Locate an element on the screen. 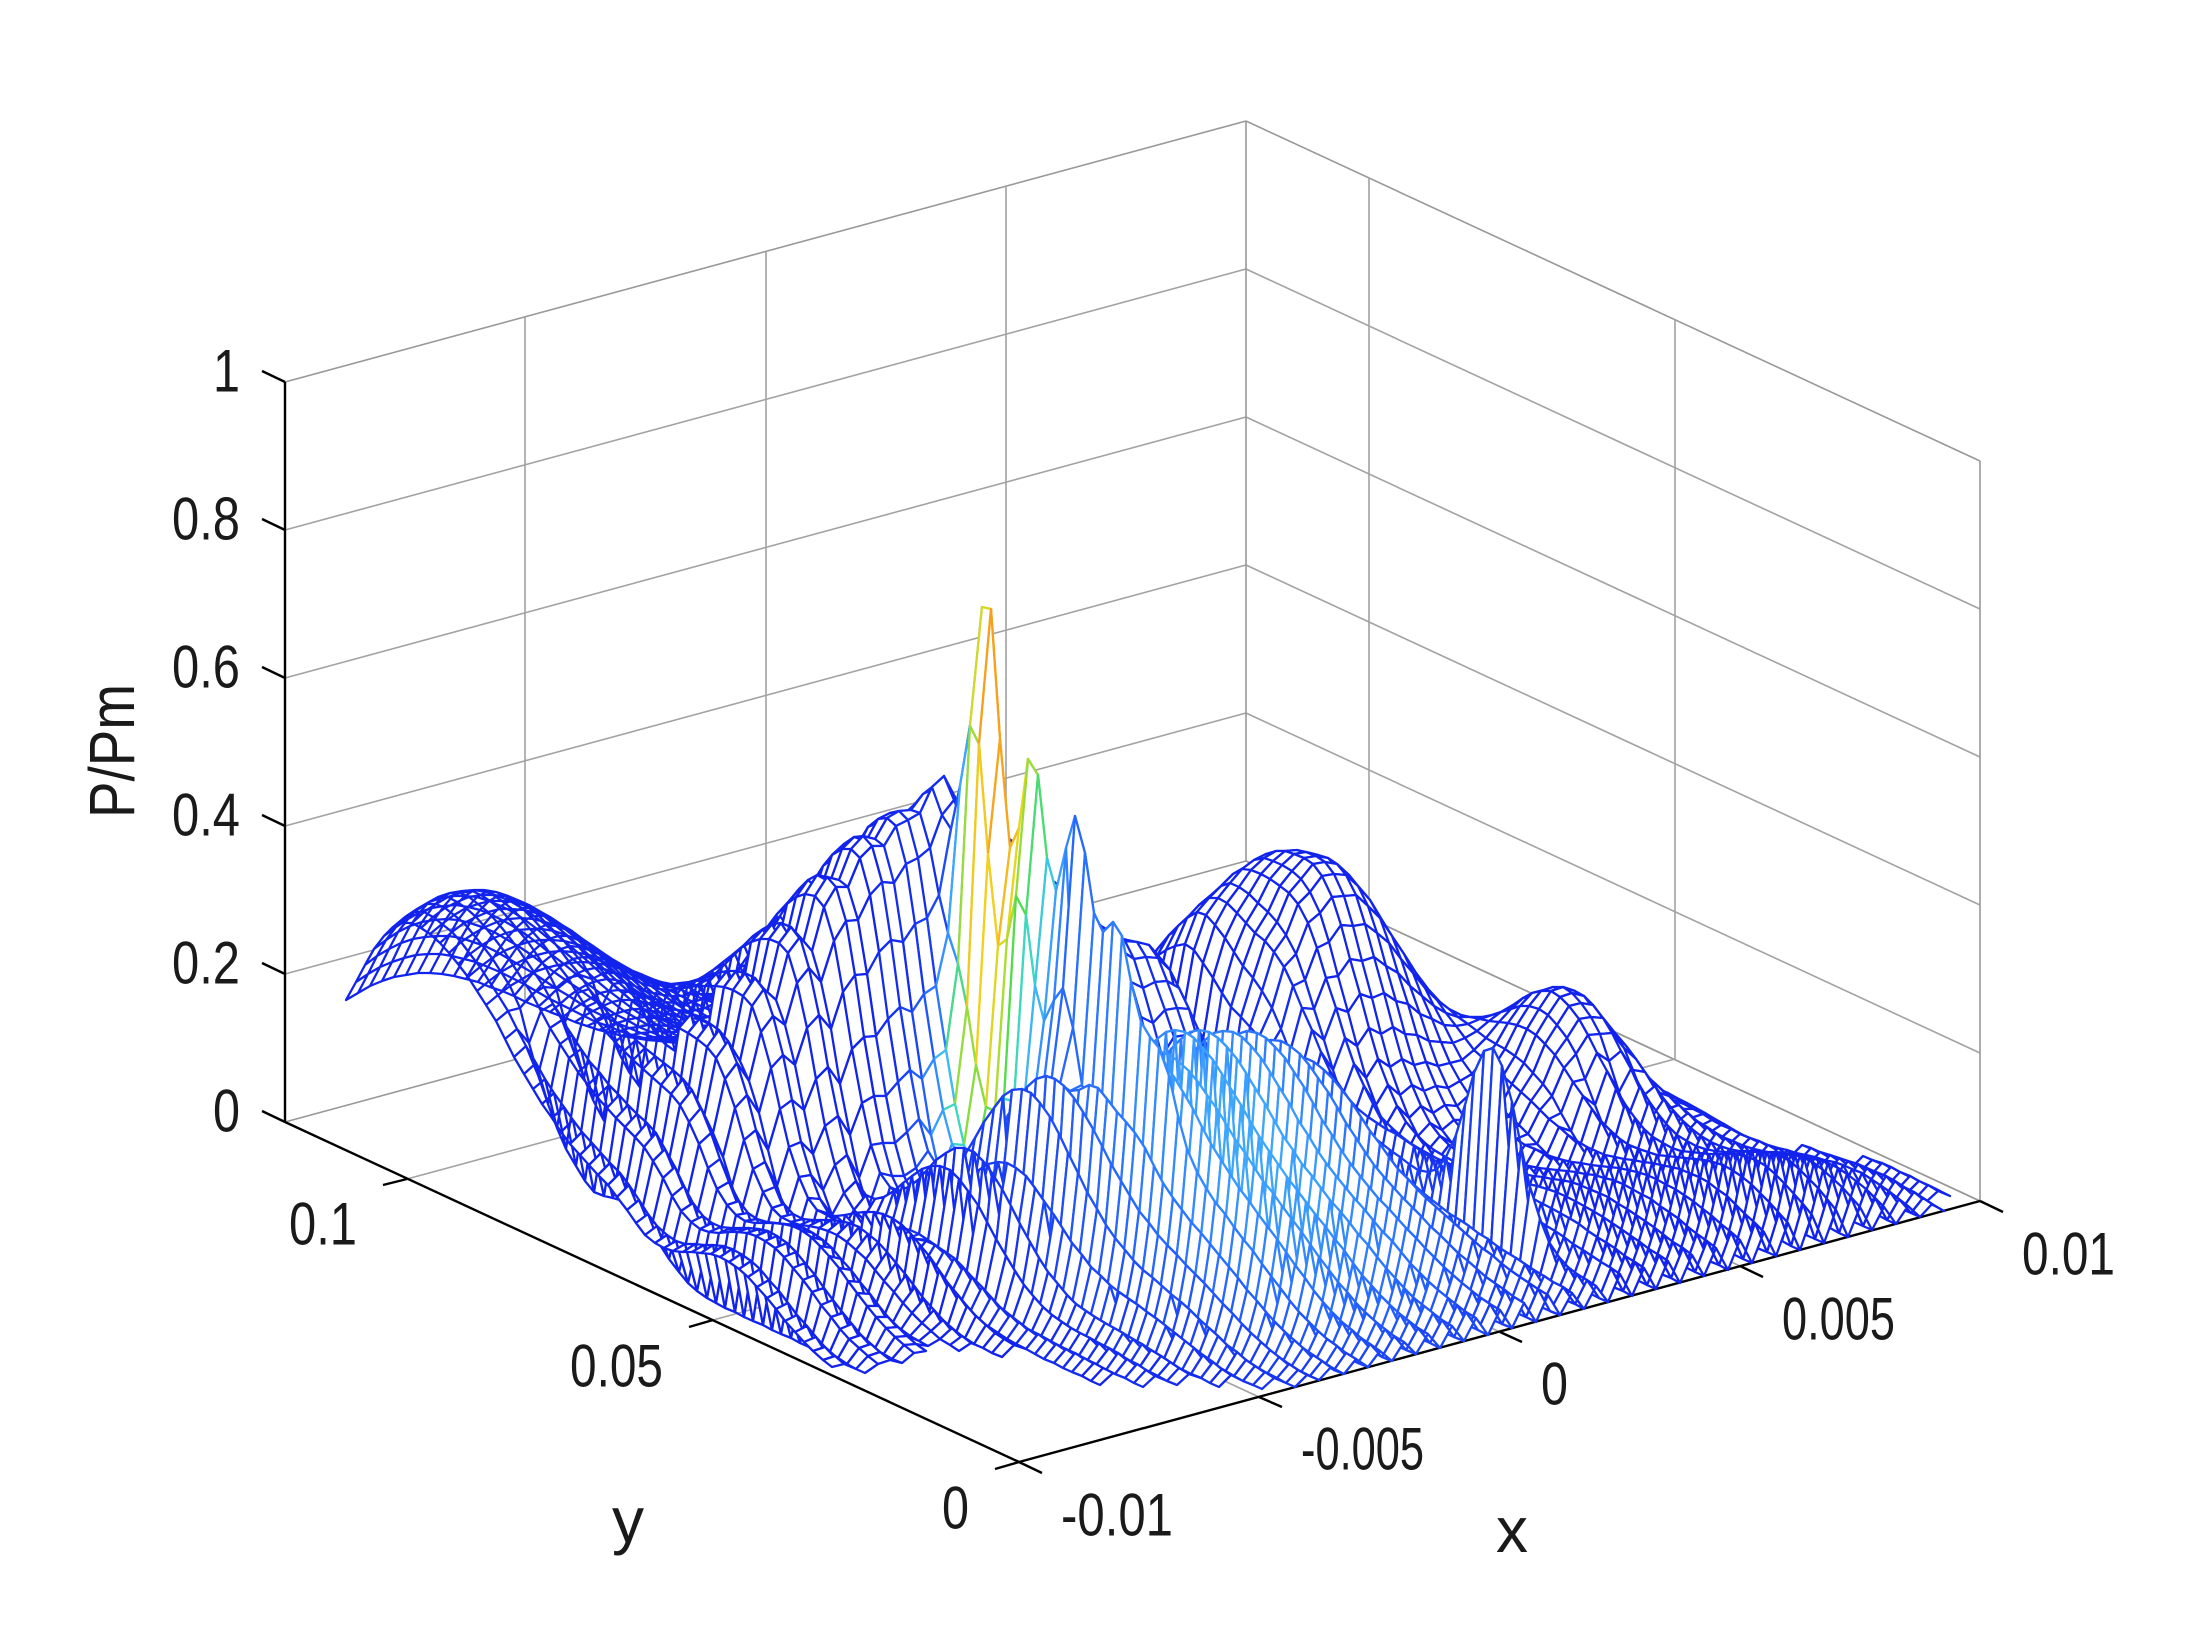 Image resolution: width=2188 pixels, height=1647 pixels. svg-text: 0.01 is located at coordinates (2068, 1254).